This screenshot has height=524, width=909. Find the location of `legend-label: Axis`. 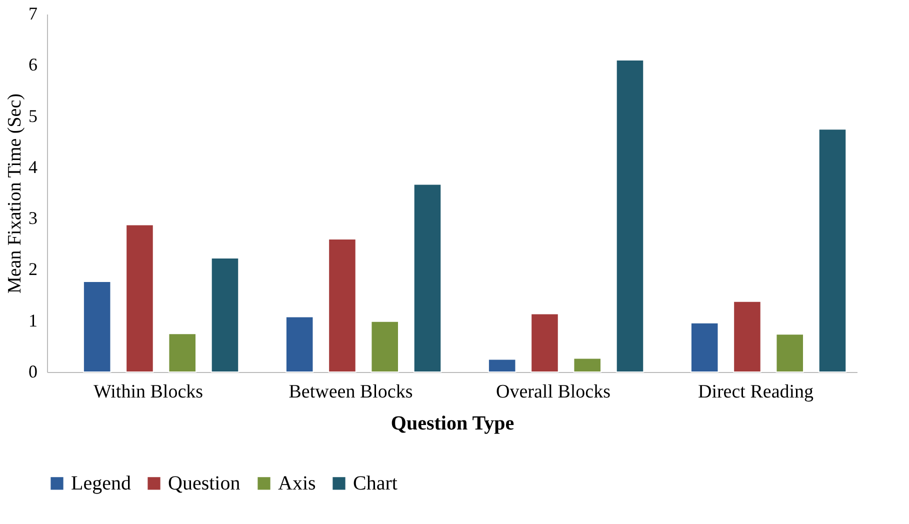

legend-label: Axis is located at coordinates (297, 483).